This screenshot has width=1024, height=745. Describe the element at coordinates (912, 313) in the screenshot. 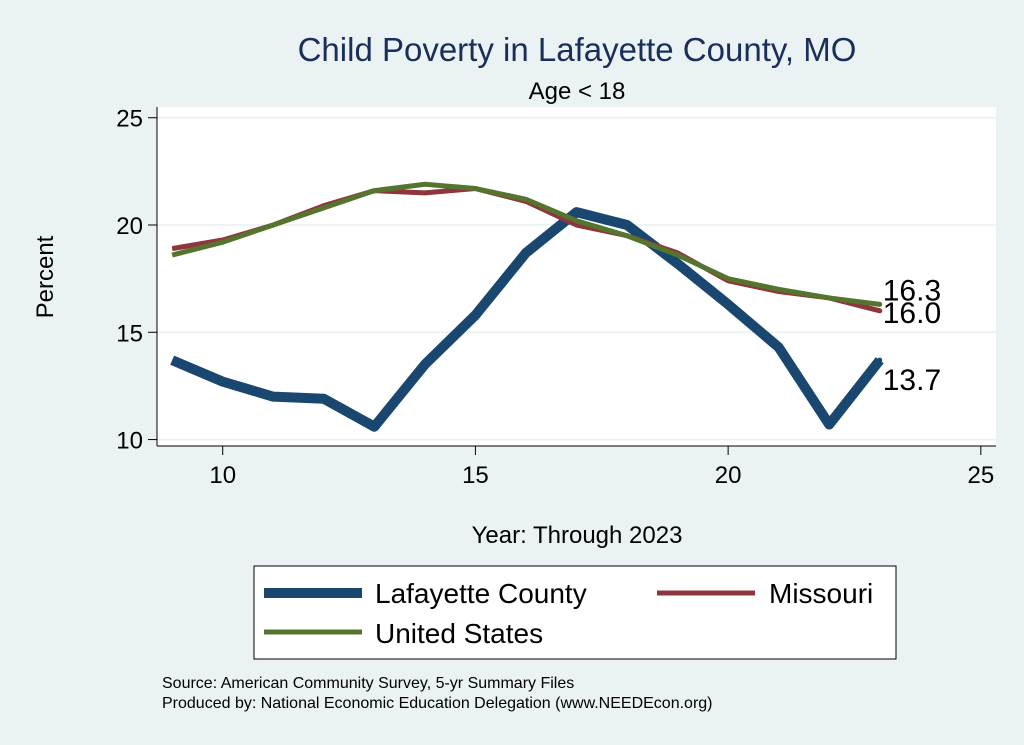

I see `end-label-missouri: 16.0` at that location.